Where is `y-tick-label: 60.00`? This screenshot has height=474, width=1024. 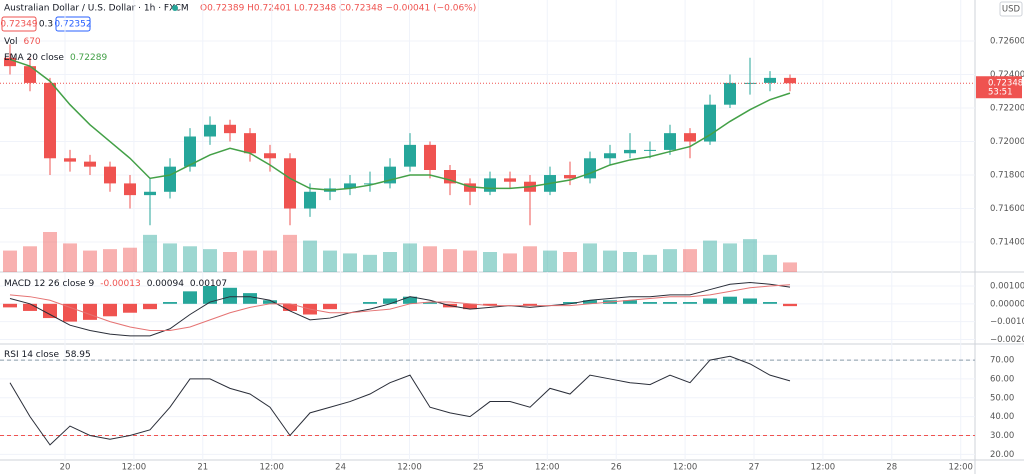
y-tick-label: 60.00 is located at coordinates (1002, 379).